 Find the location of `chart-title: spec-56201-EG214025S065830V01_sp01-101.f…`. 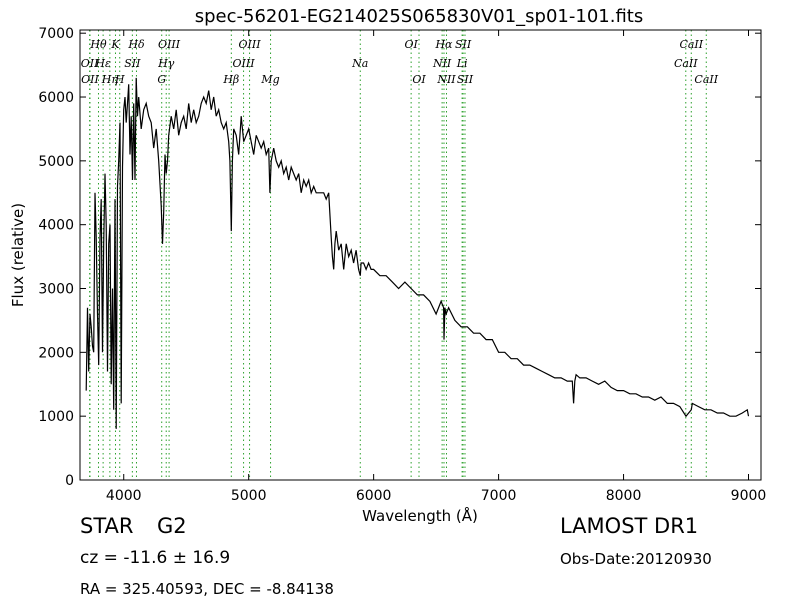

chart-title: spec-56201-EG214025S065830V01_sp01-101.f… is located at coordinates (419, 16).